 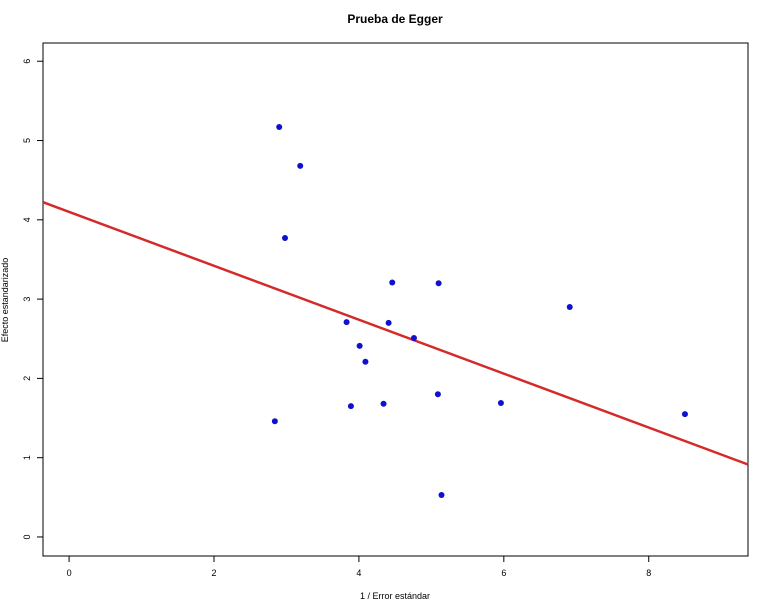 What do you see at coordinates (27, 299) in the screenshot?
I see `y-tick-label: 3` at bounding box center [27, 299].